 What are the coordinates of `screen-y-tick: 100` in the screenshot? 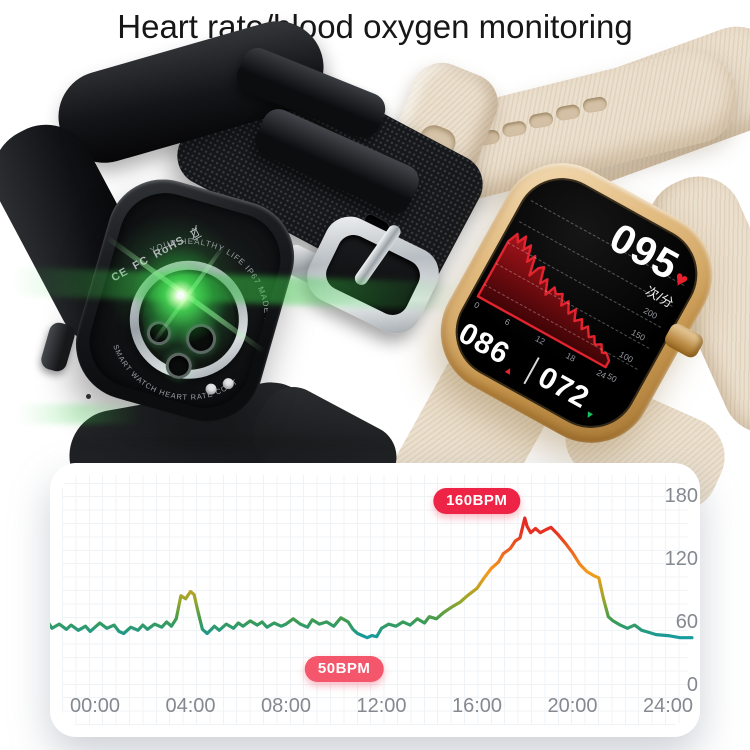 It's located at (626, 357).